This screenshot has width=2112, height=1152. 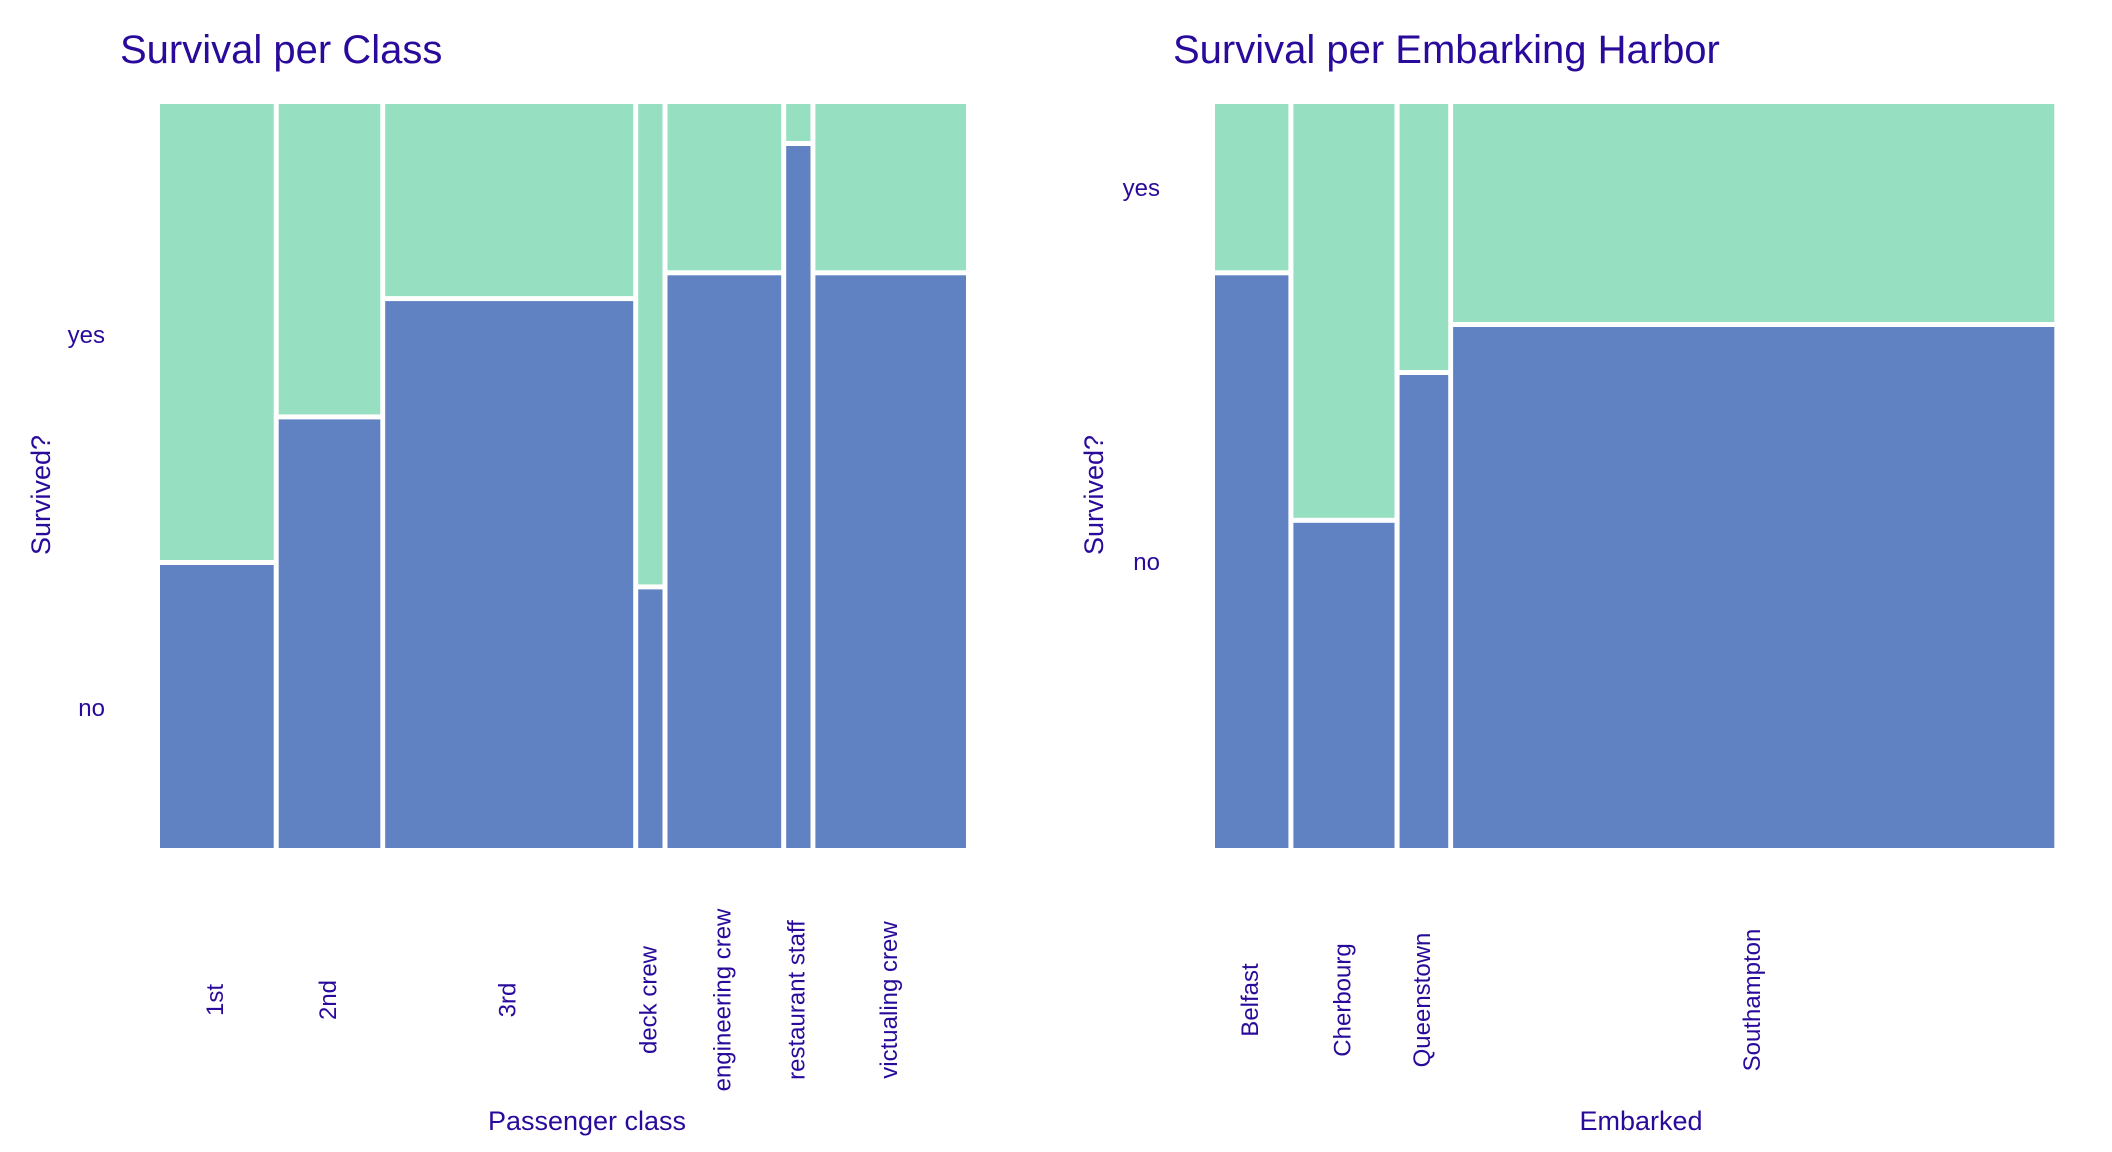 What do you see at coordinates (329, 259) in the screenshot?
I see `tile-2nd-yes` at bounding box center [329, 259].